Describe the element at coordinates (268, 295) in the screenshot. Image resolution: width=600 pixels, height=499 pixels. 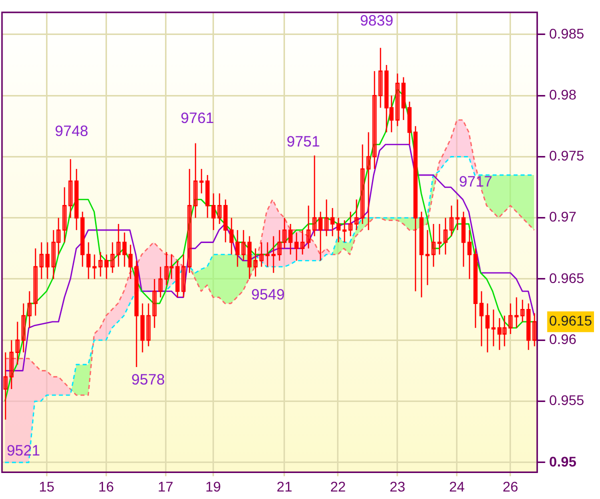
I see `annotation: 9549` at that location.